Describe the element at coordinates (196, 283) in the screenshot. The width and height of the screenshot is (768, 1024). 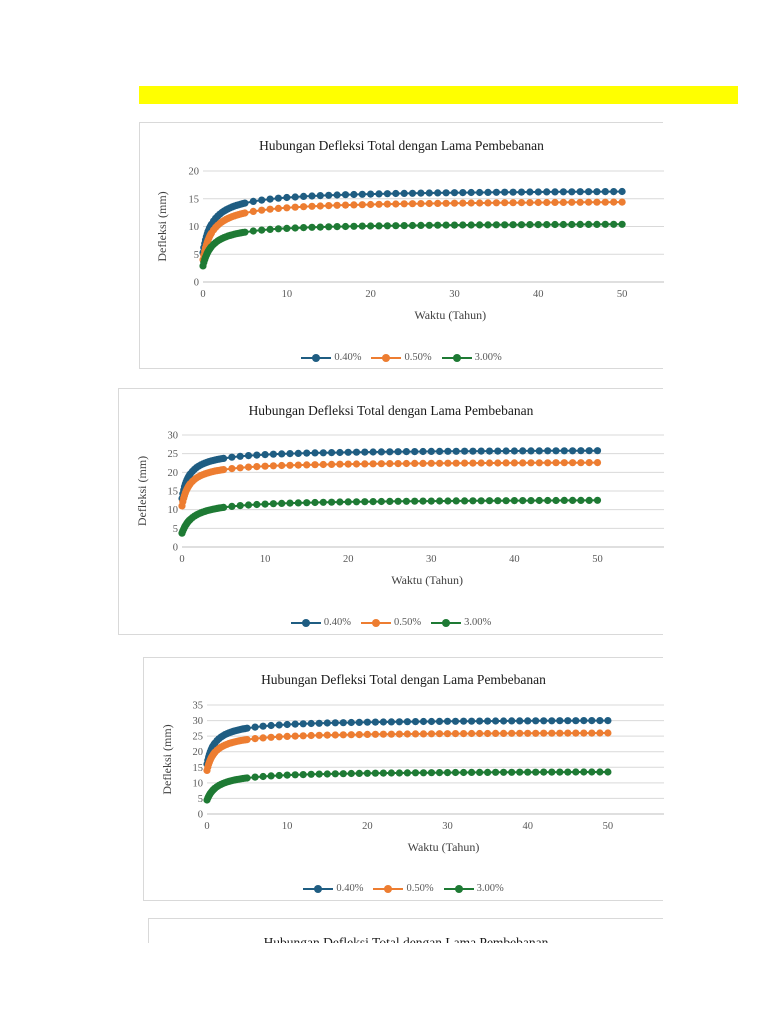
I see `y-tick-label: 0` at that location.